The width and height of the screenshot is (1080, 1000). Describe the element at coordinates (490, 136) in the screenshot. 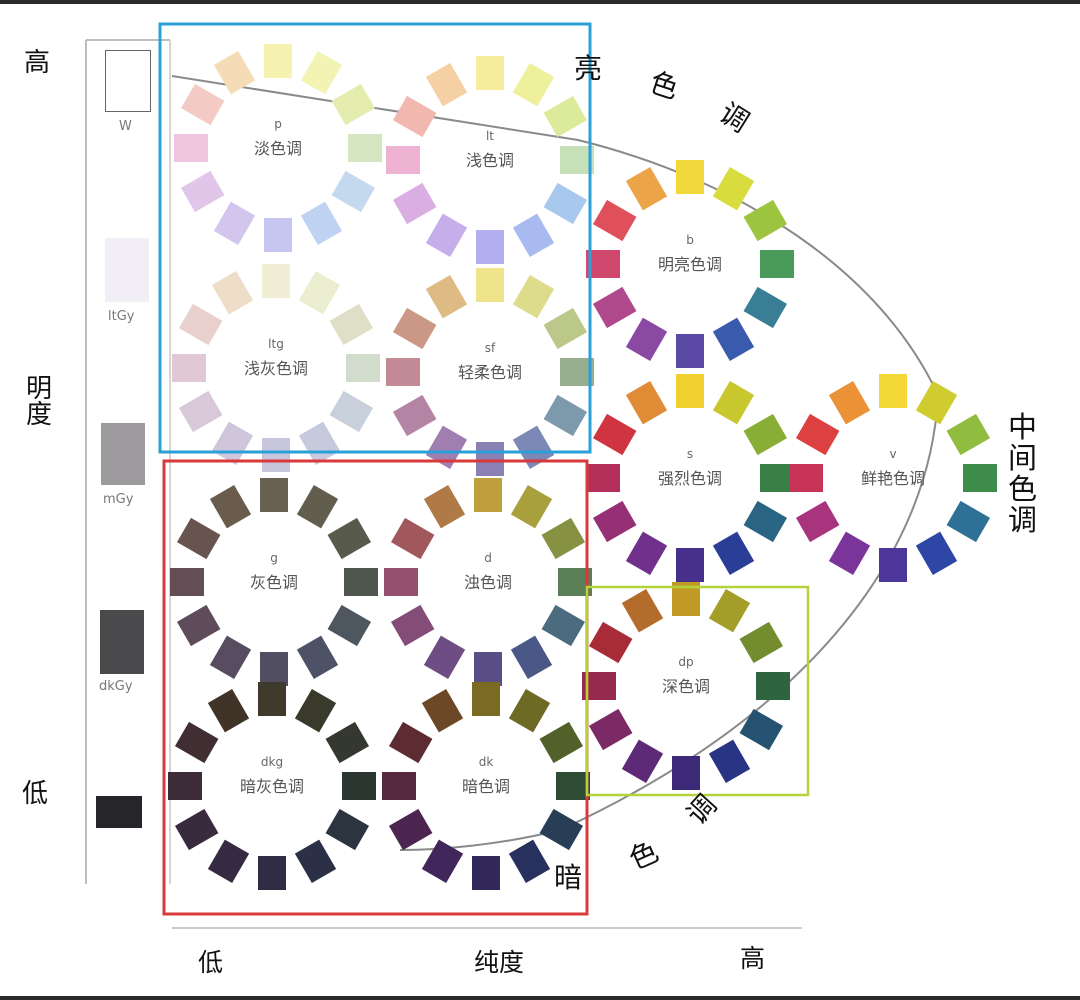

I see `tone-abbr-lt: lt` at that location.